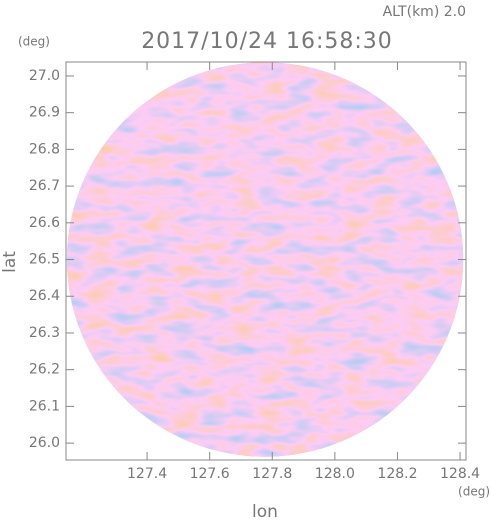 Image resolution: width=491 pixels, height=521 pixels. I want to click on x-axis-label: lon, so click(265, 511).